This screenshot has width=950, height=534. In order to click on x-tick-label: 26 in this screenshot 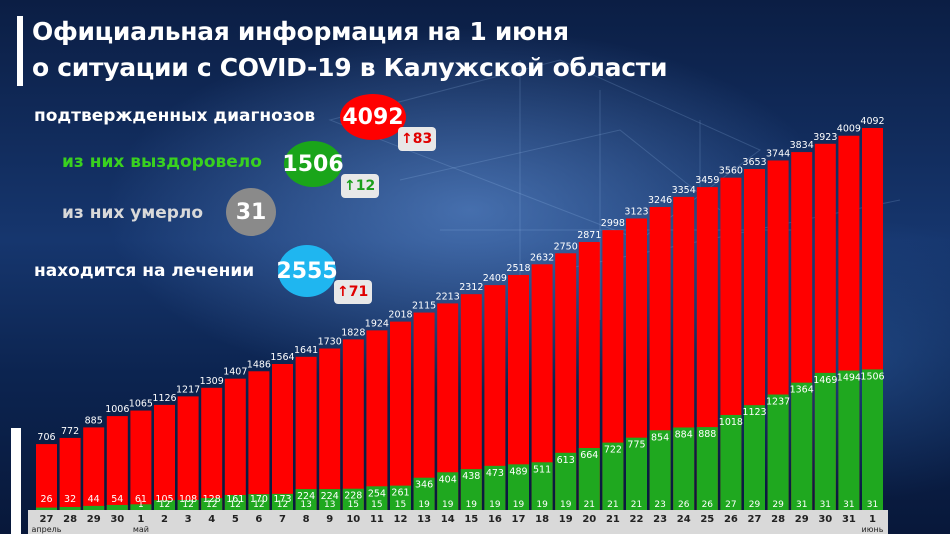, I will do `click(731, 519)`.